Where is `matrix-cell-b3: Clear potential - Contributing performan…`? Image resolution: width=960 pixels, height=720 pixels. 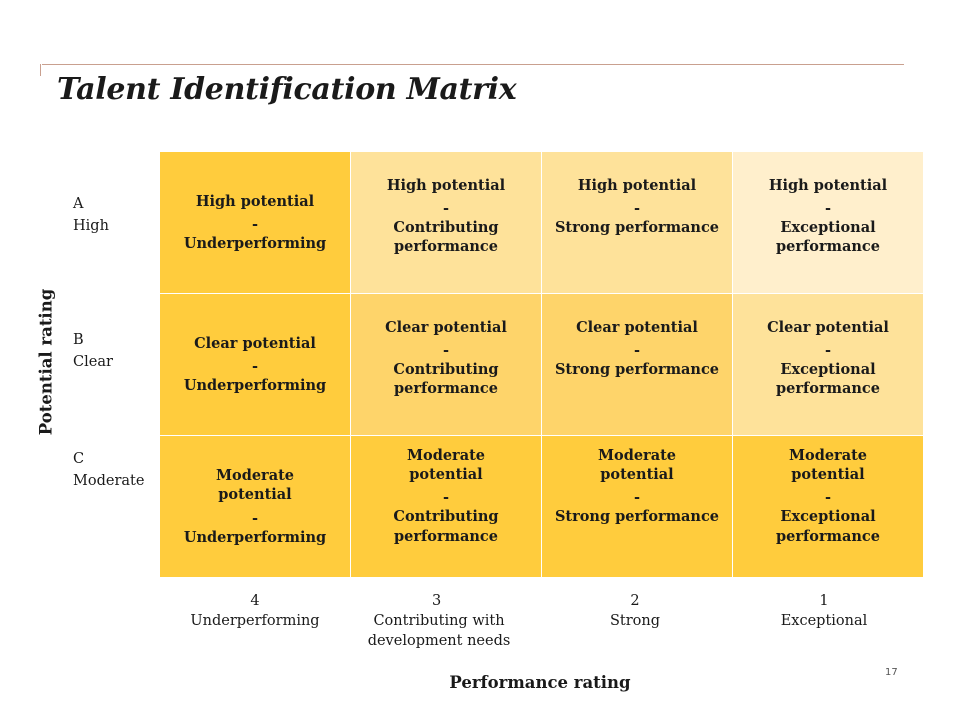
matrix-cell-b3: Clear potential - Contributing performan… is located at coordinates (446, 364).